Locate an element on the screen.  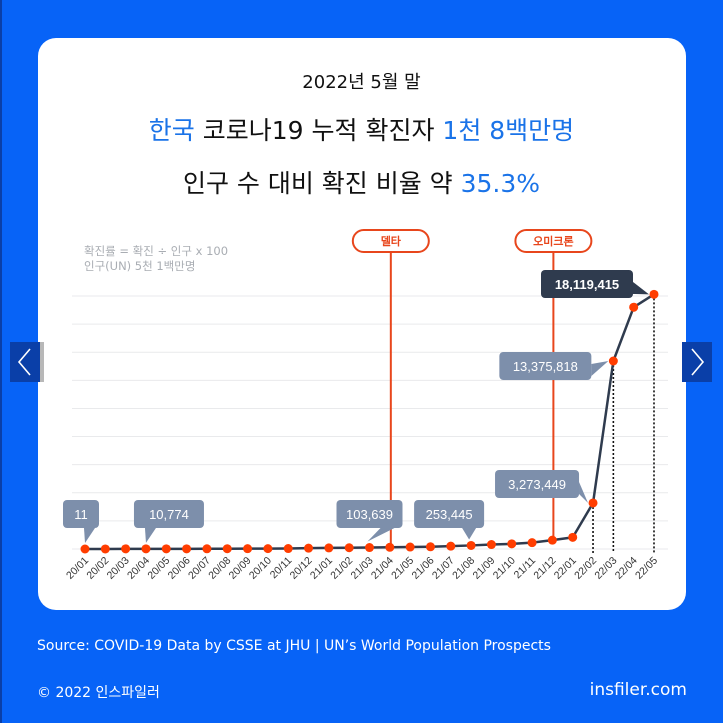
variant-label: 오미크론 is located at coordinates (553, 241).